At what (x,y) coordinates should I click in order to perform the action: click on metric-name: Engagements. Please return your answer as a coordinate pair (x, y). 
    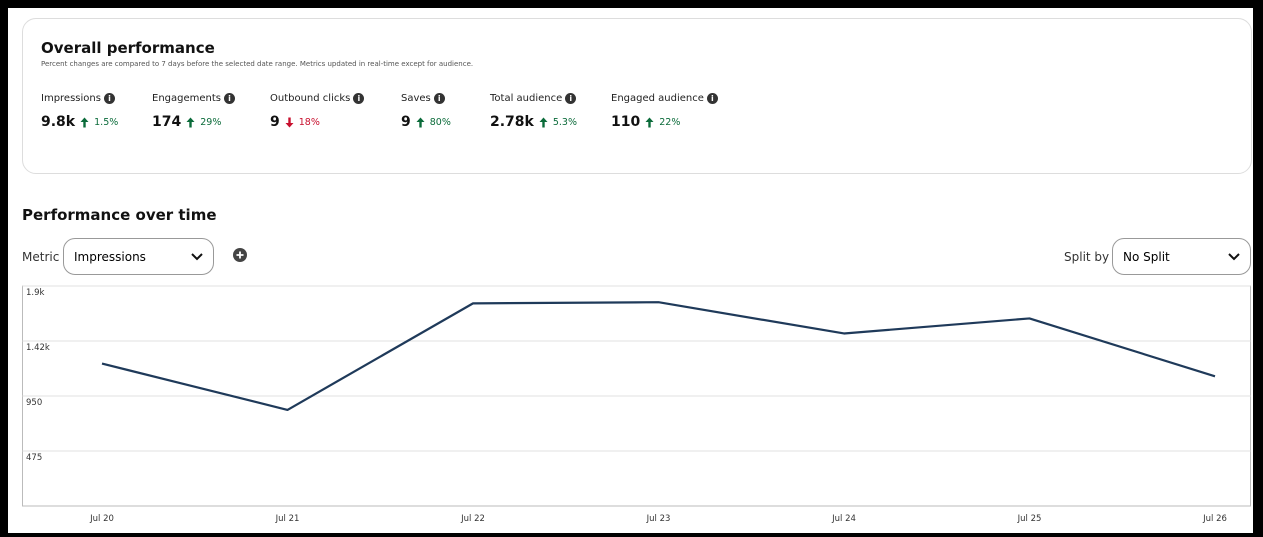
    Looking at the image, I should click on (186, 98).